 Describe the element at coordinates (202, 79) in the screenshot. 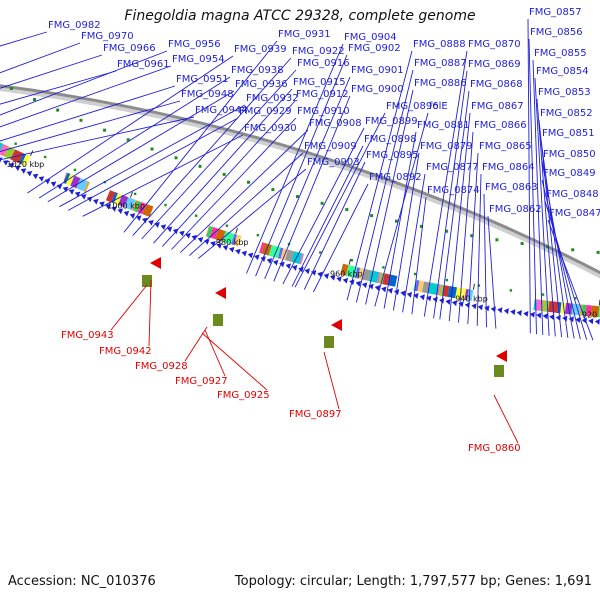

I see `gene-label-forward: FMG_0951` at that location.